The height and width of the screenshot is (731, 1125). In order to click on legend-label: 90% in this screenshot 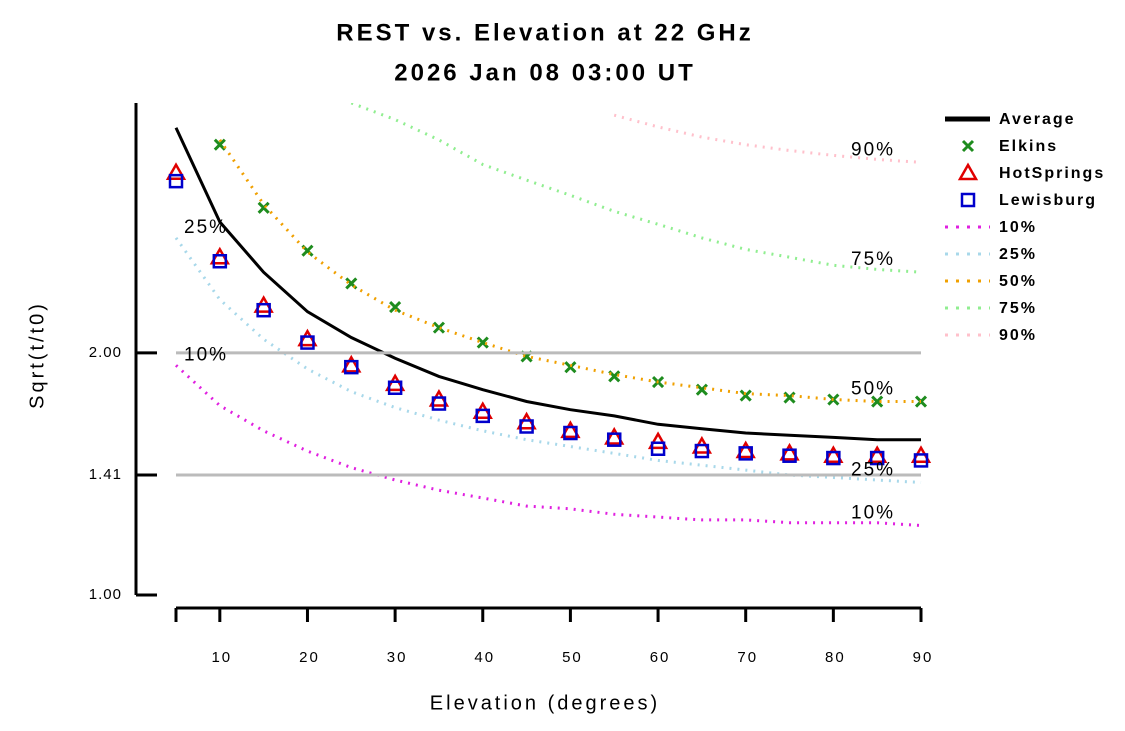, I will do `click(1018, 335)`.